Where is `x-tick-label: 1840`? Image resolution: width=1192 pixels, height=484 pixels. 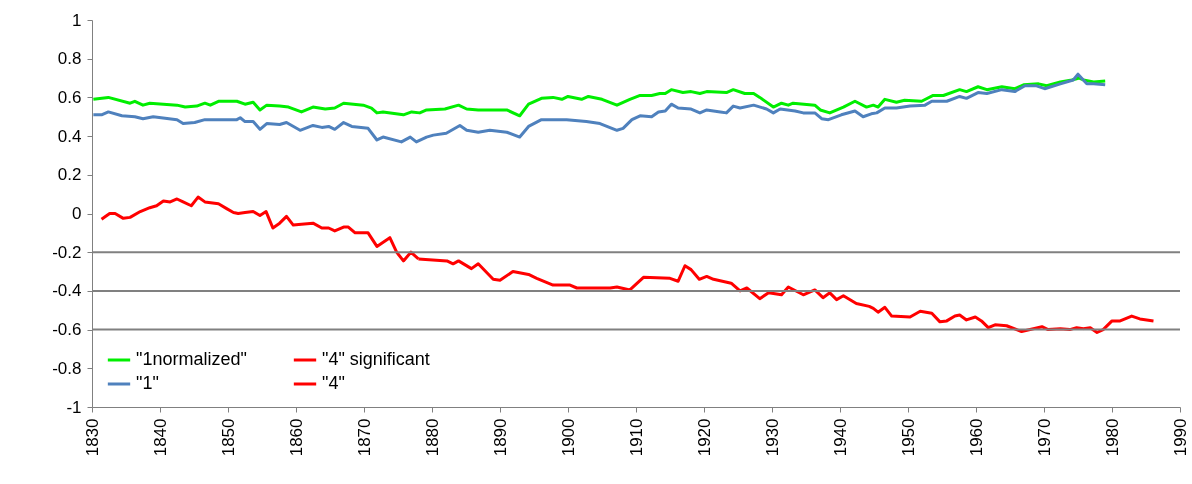 x-tick-label: 1840 is located at coordinates (160, 437).